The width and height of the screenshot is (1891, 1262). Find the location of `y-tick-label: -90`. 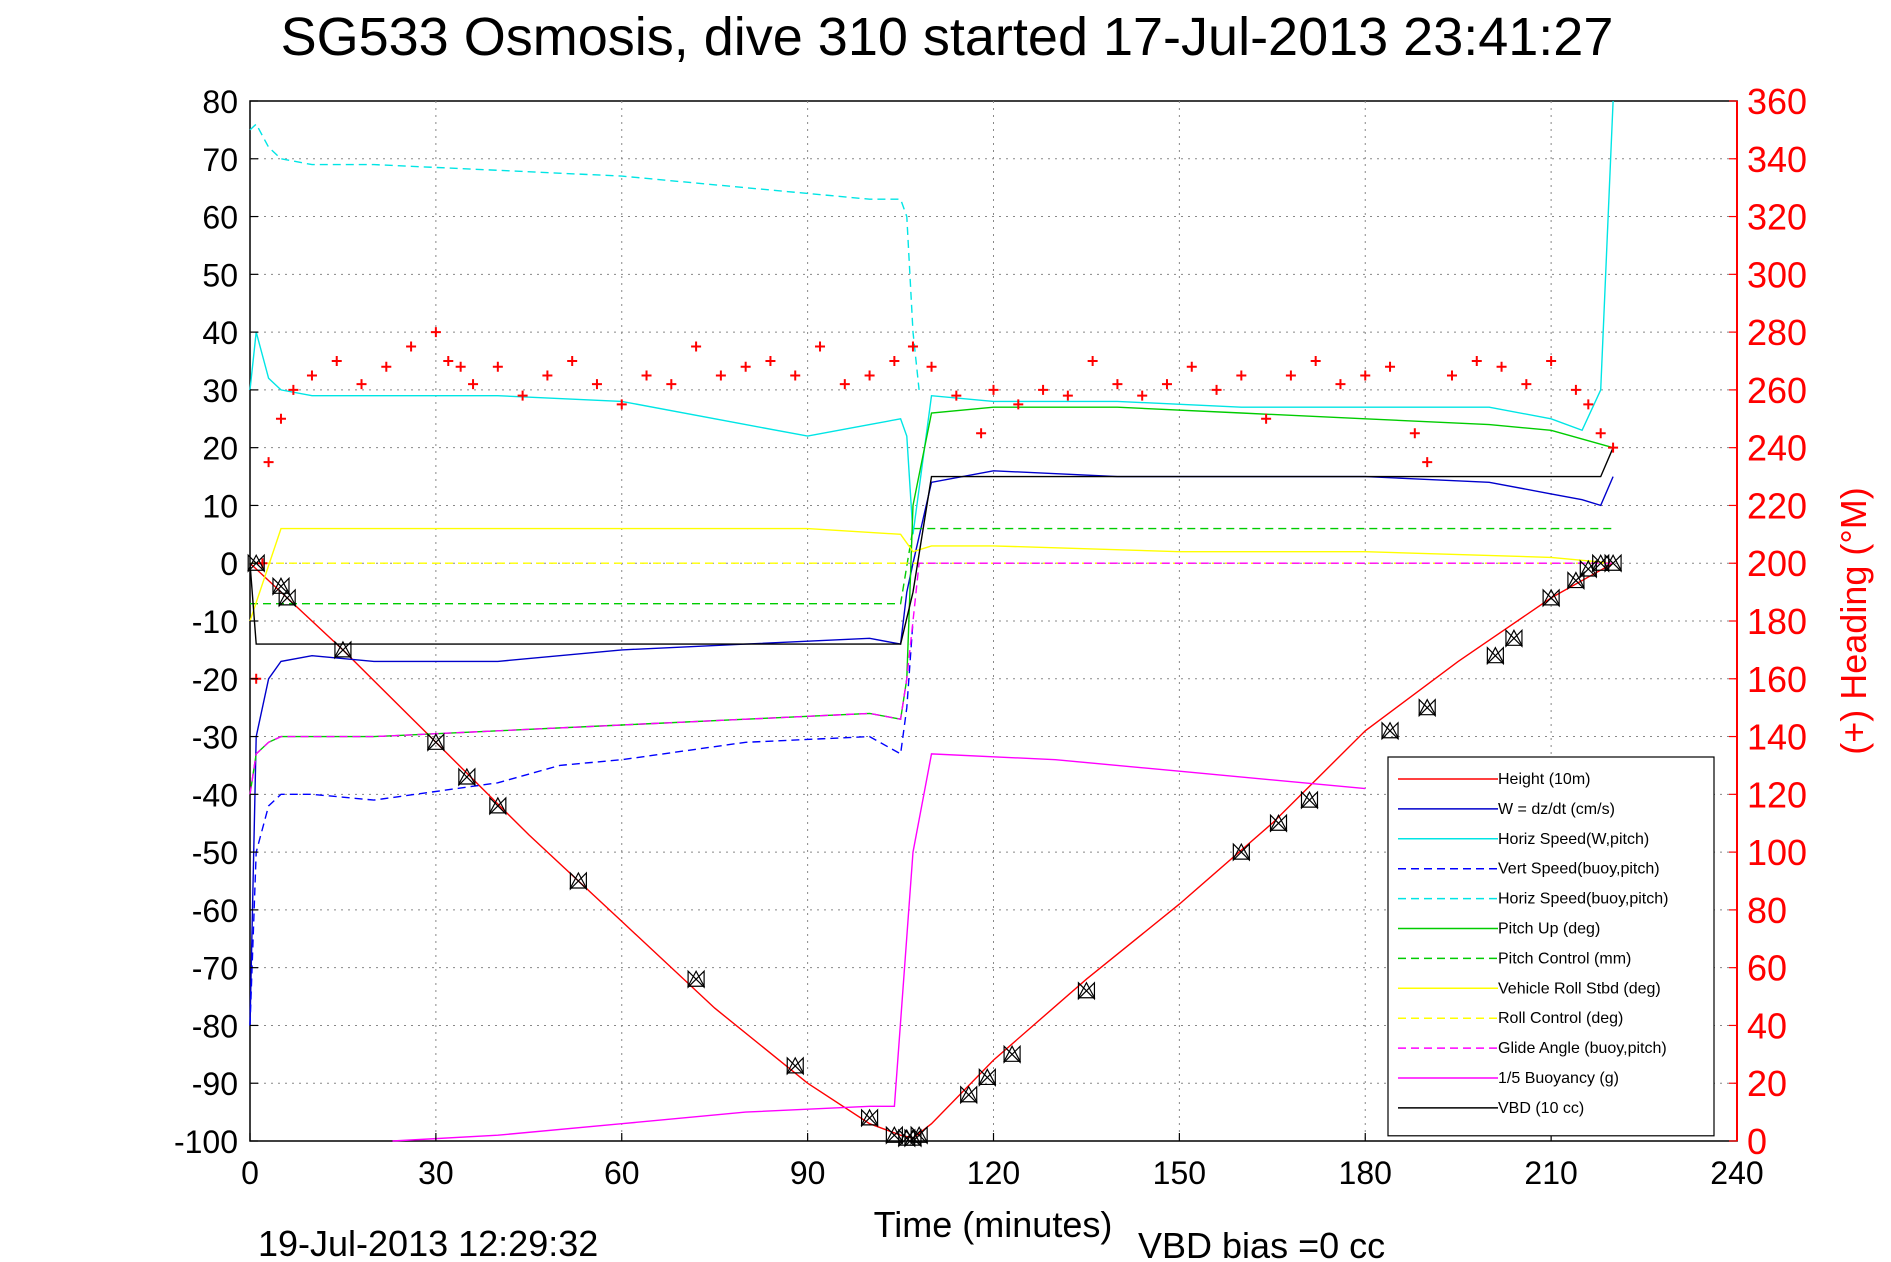

y-tick-label: -90 is located at coordinates (215, 1084).